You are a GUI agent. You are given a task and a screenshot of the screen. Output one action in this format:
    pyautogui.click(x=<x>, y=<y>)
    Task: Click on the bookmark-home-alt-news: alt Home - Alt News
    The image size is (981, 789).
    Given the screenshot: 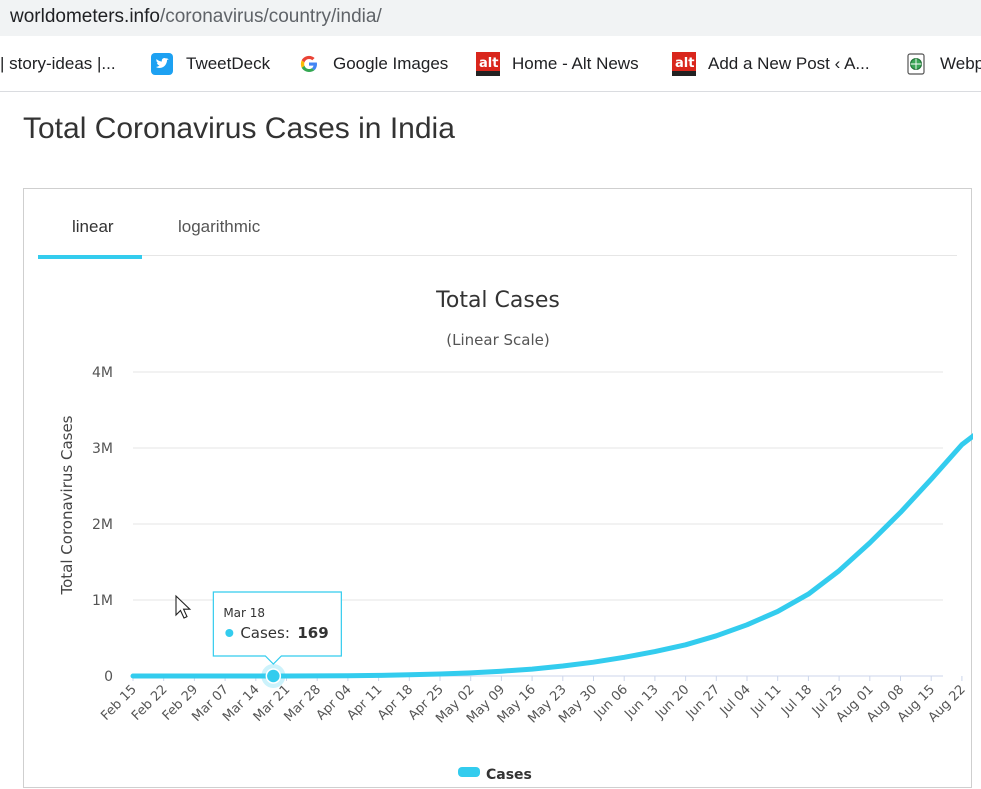 What is the action you would take?
    pyautogui.click(x=557, y=64)
    